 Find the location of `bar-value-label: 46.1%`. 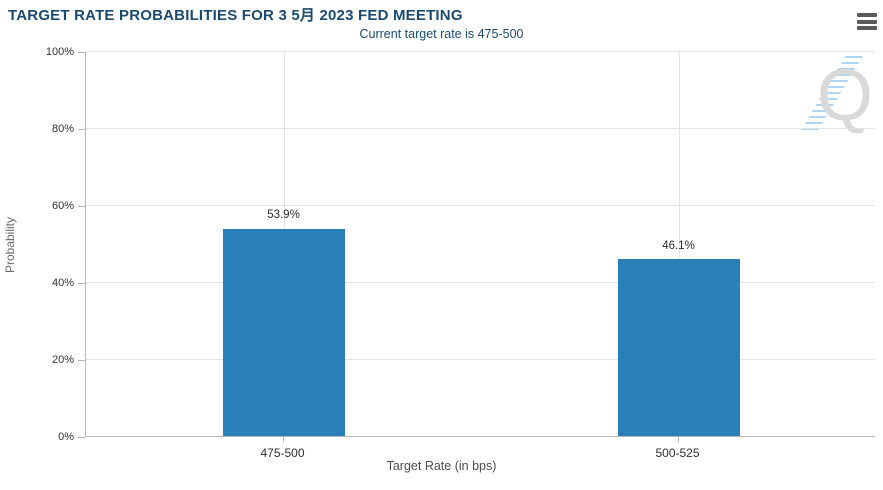

bar-value-label: 46.1% is located at coordinates (678, 245).